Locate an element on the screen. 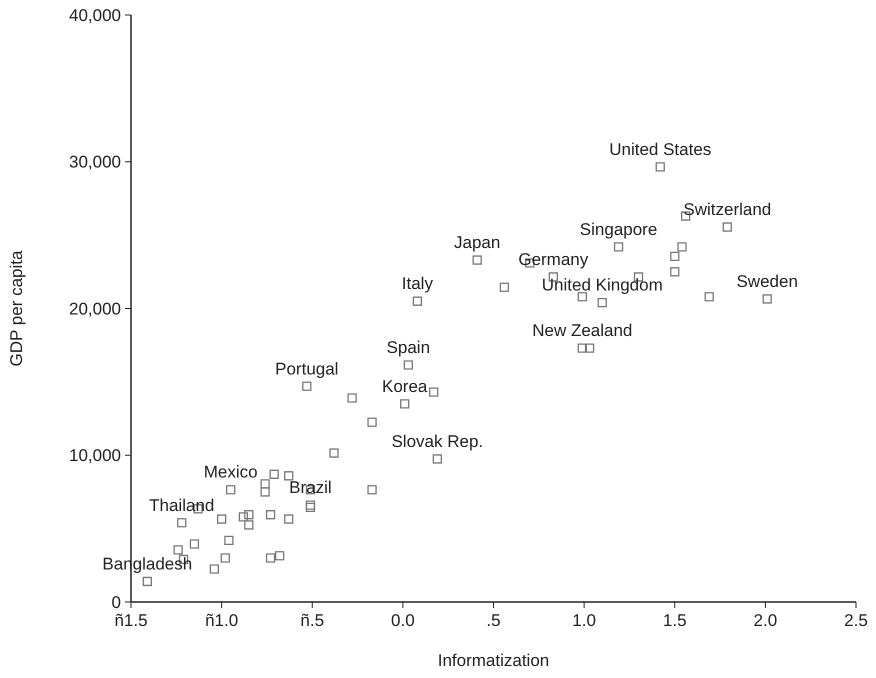 The width and height of the screenshot is (876, 678). annotation: Portugal is located at coordinates (306, 368).